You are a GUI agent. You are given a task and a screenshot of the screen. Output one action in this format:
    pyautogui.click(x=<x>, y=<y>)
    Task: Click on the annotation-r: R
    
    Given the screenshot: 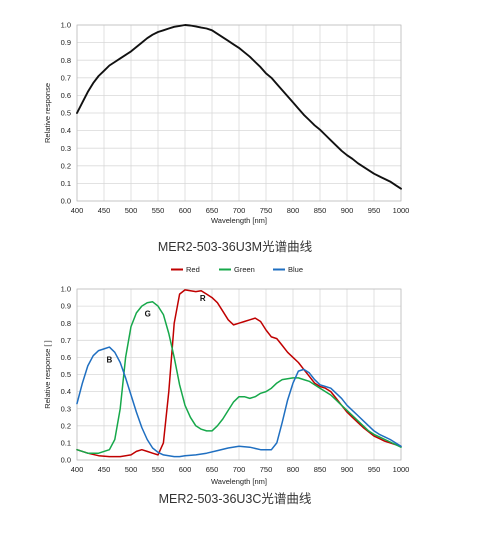 What is the action you would take?
    pyautogui.click(x=203, y=298)
    